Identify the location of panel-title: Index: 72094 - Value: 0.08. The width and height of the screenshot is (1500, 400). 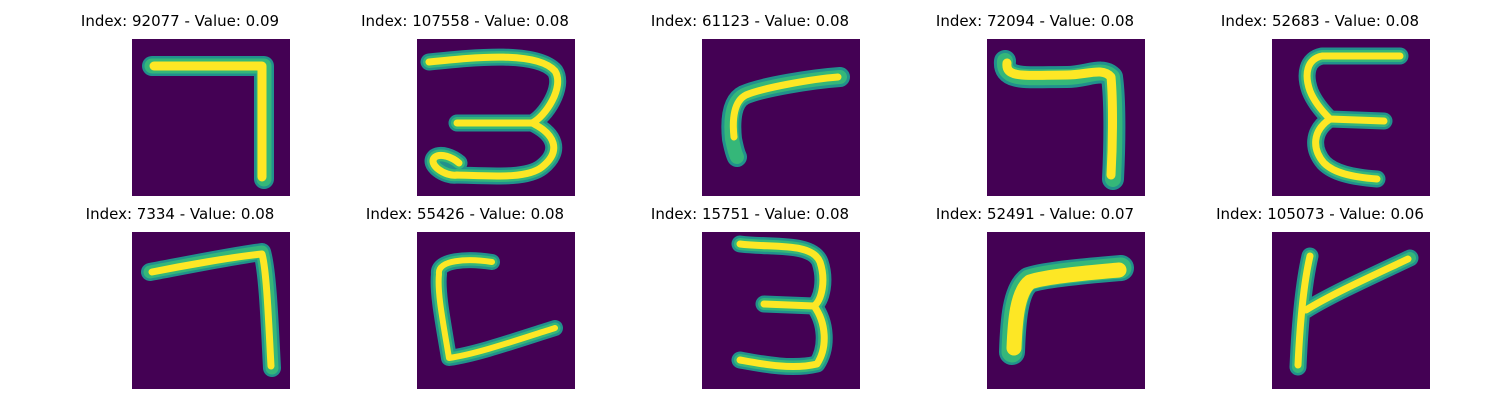
(1035, 21).